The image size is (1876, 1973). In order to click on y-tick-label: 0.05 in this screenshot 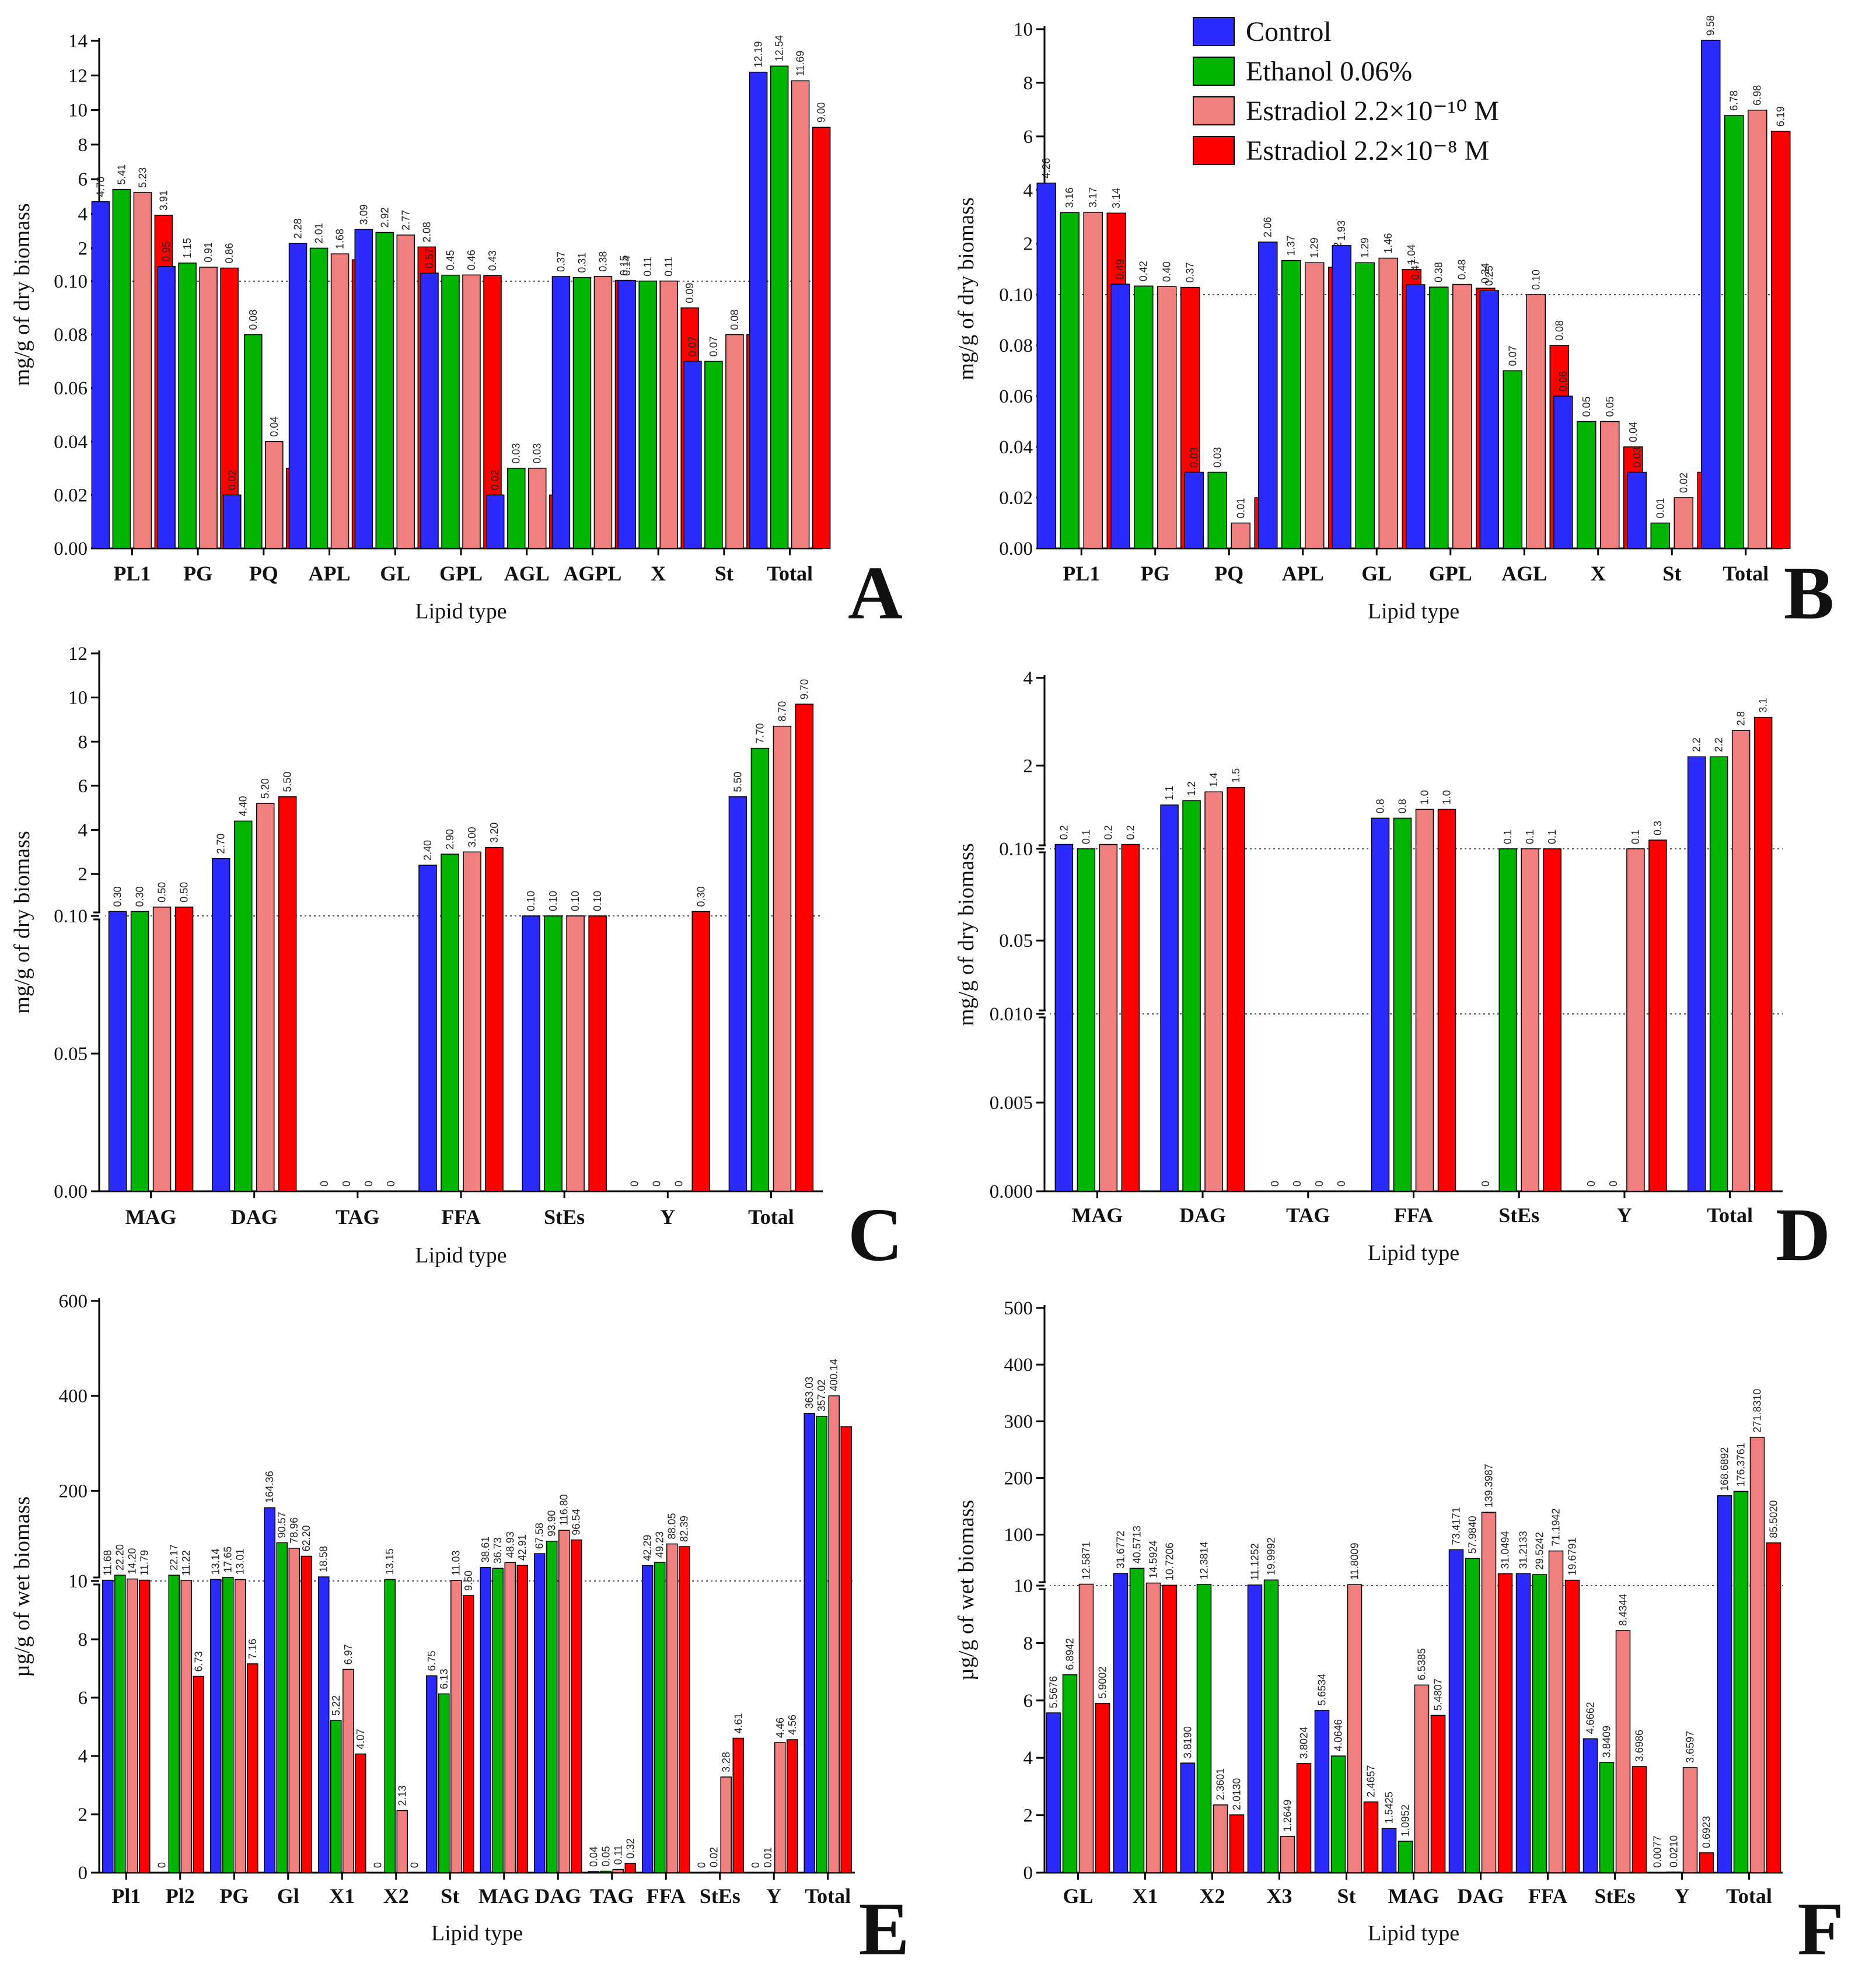, I will do `click(1016, 941)`.